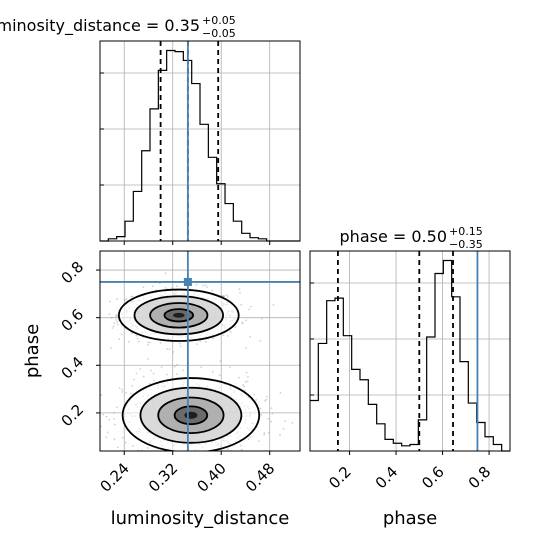 Image resolution: width=550 pixels, height=550 pixels. Describe the element at coordinates (212, 477) in the screenshot. I see `x-tick-label-ld: 0.40` at that location.